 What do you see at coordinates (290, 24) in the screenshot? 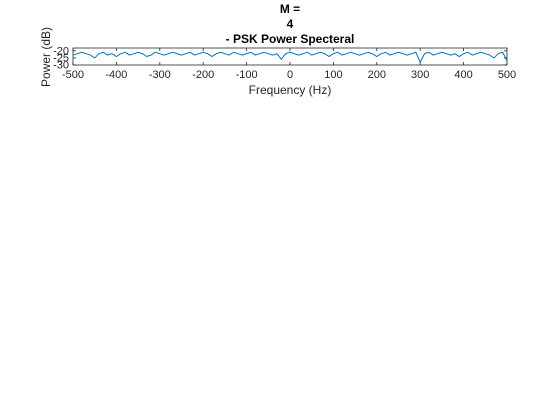
I see `chart-title-line-2: 4` at bounding box center [290, 24].